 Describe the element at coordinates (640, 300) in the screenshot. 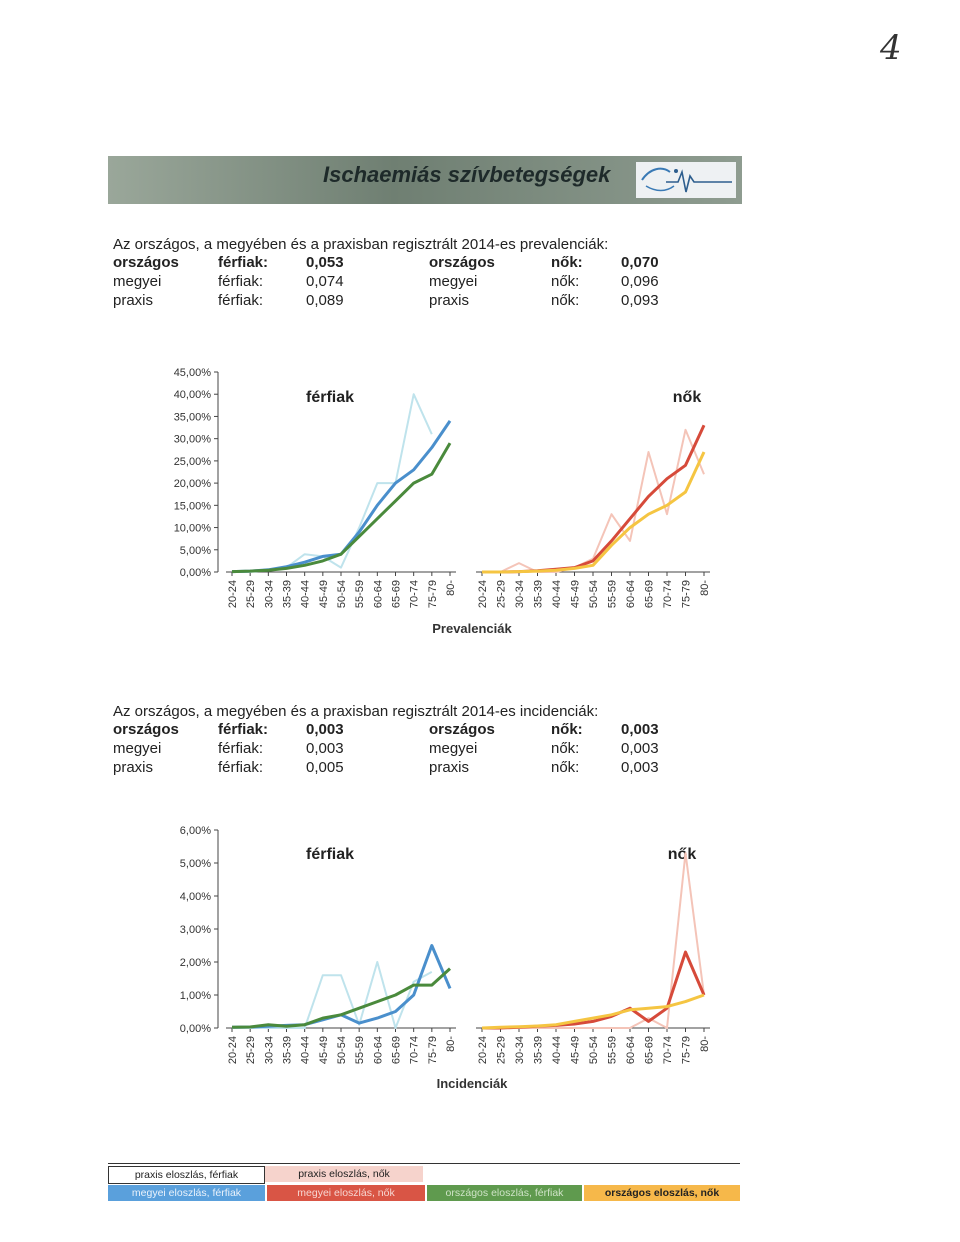

I see `women-value: 0,093` at that location.